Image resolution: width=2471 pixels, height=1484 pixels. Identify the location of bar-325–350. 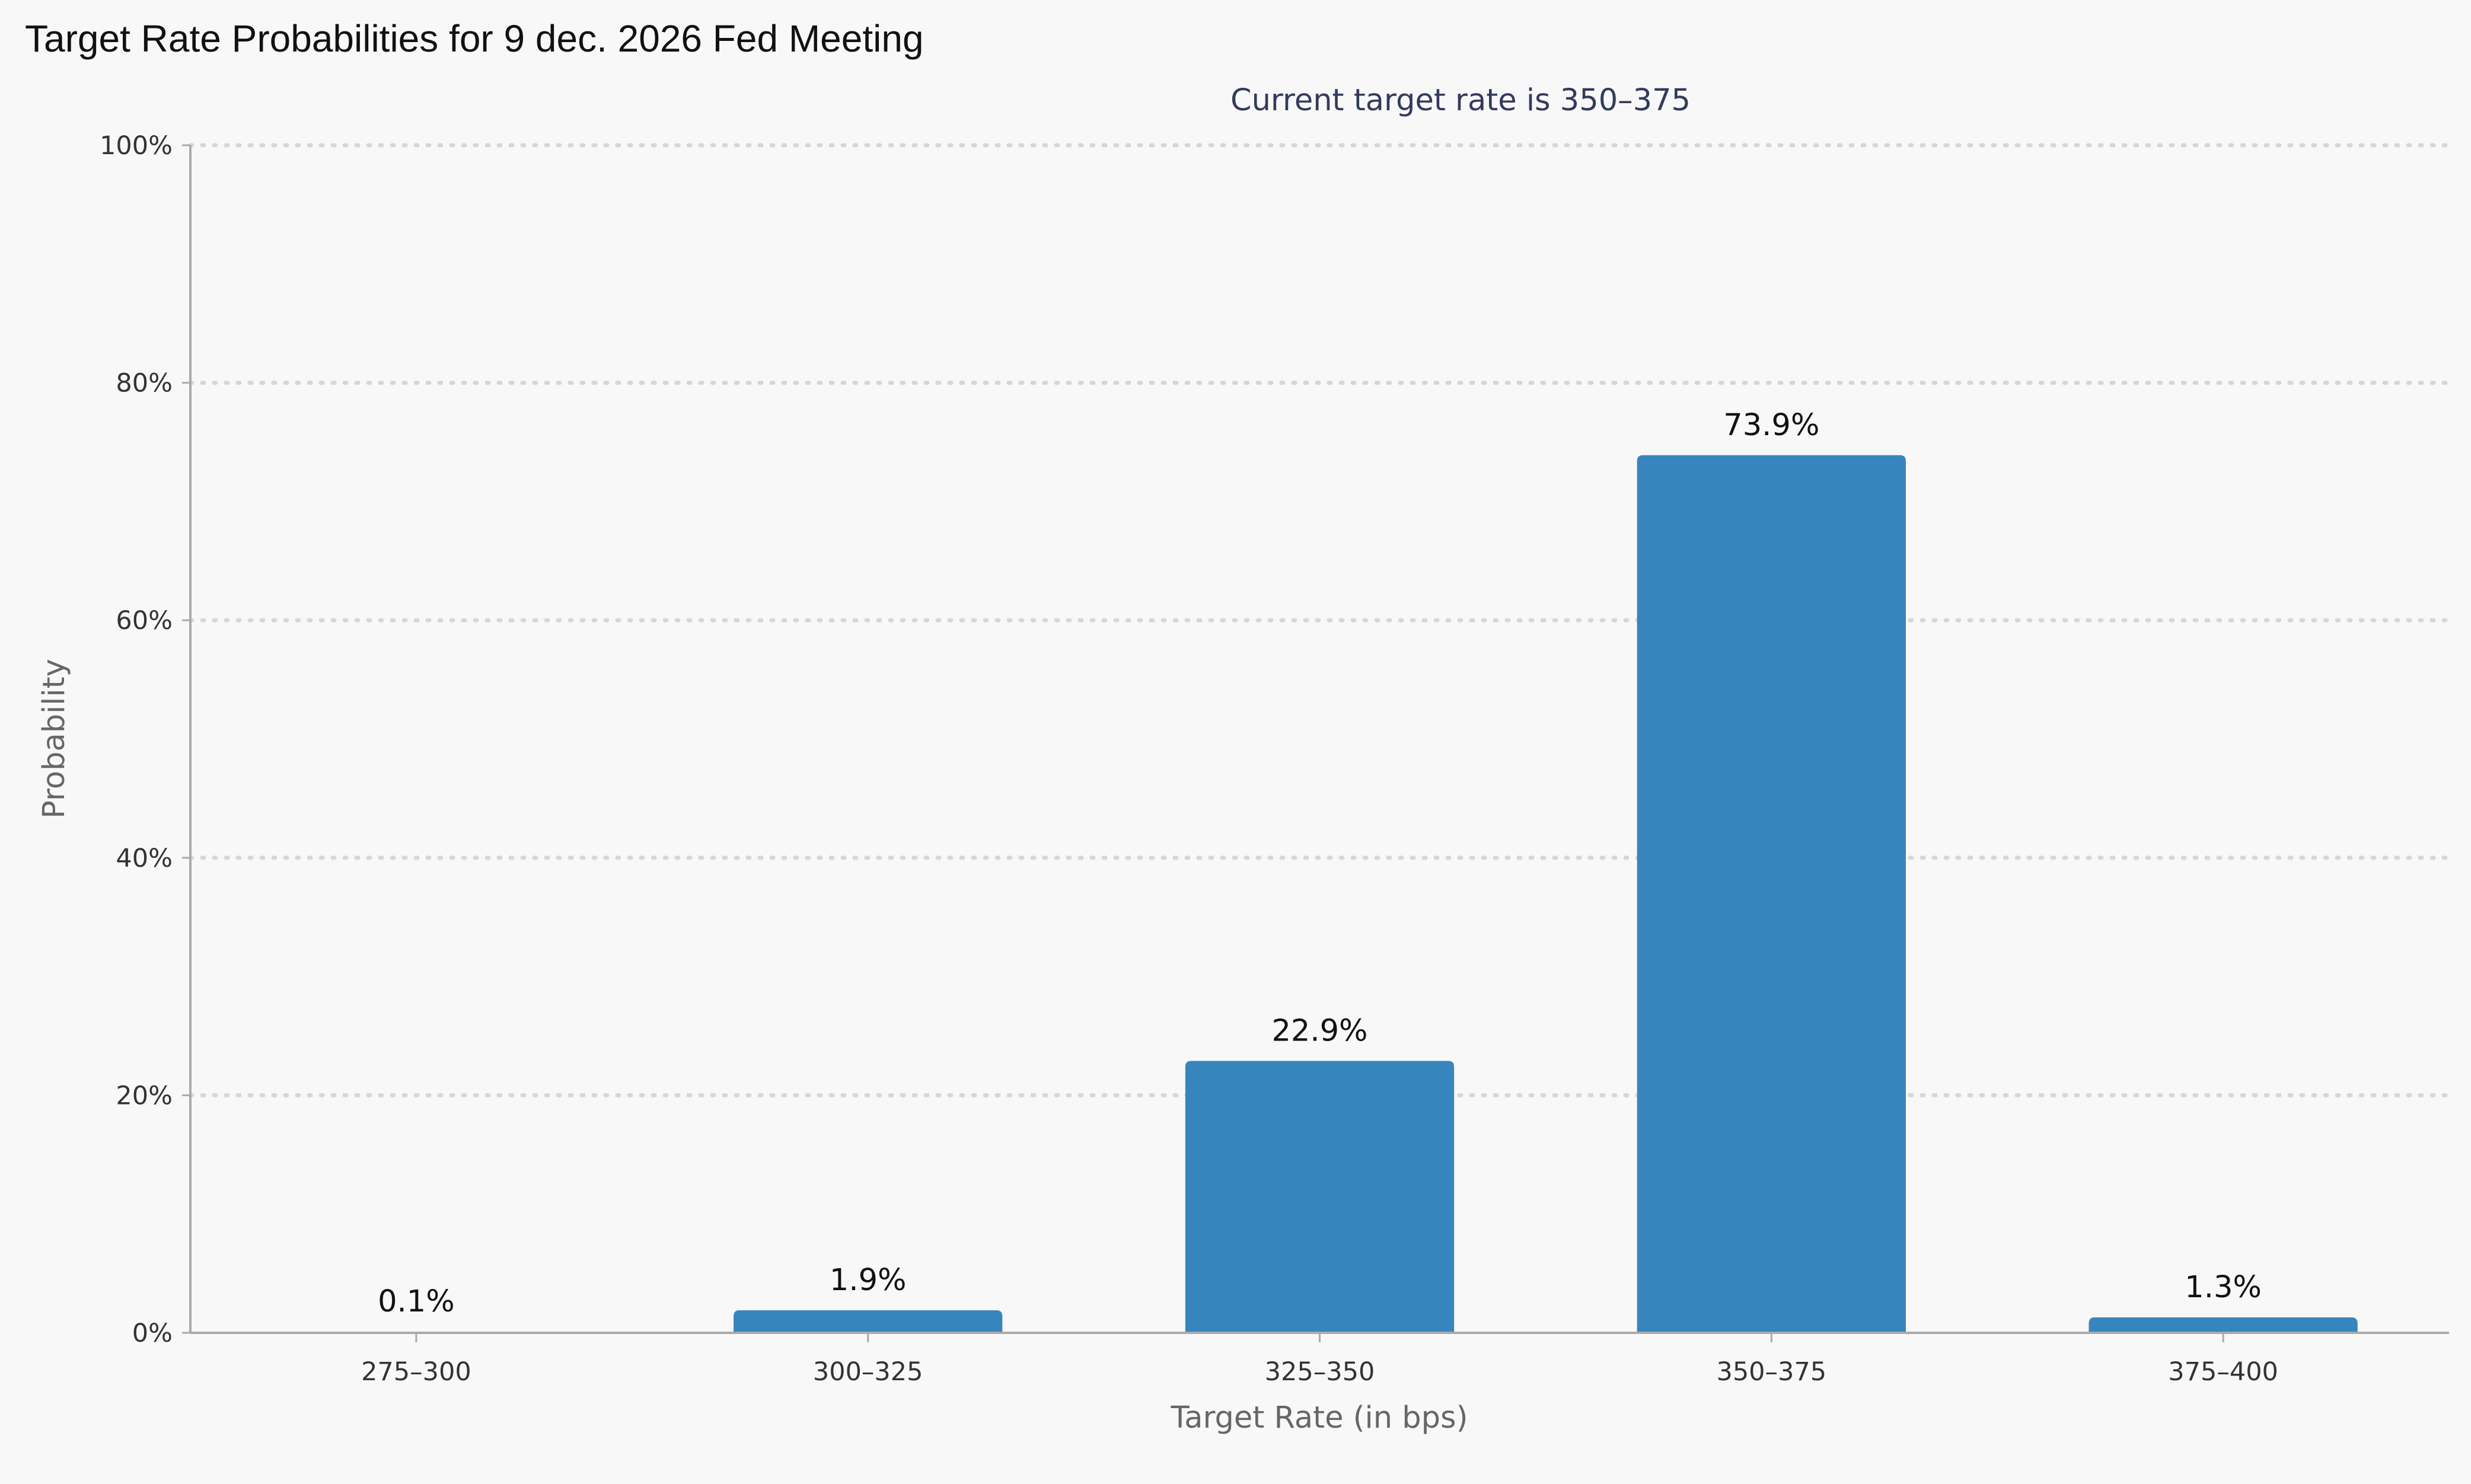
(1320, 1197).